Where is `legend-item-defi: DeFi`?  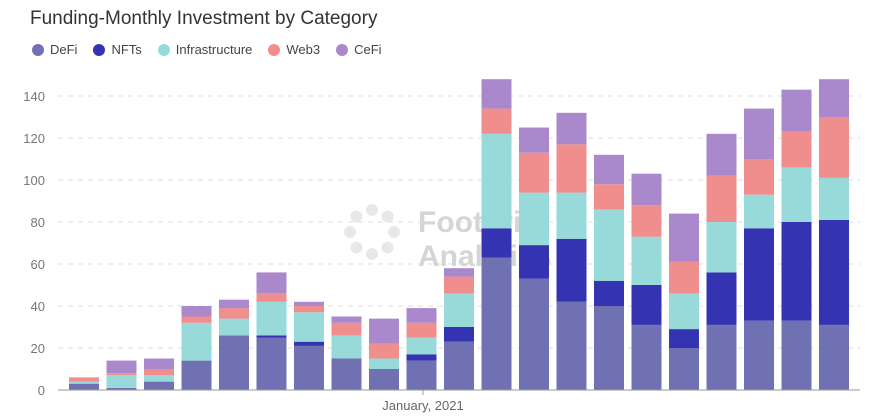
legend-item-defi: DeFi is located at coordinates (54, 49).